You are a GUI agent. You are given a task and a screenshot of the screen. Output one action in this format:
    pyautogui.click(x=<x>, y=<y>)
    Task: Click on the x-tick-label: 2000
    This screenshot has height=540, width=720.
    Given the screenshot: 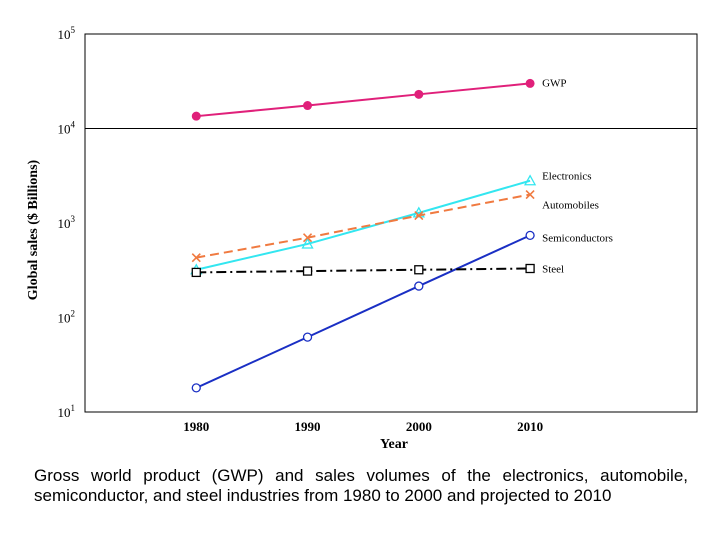 What is the action you would take?
    pyautogui.click(x=419, y=426)
    